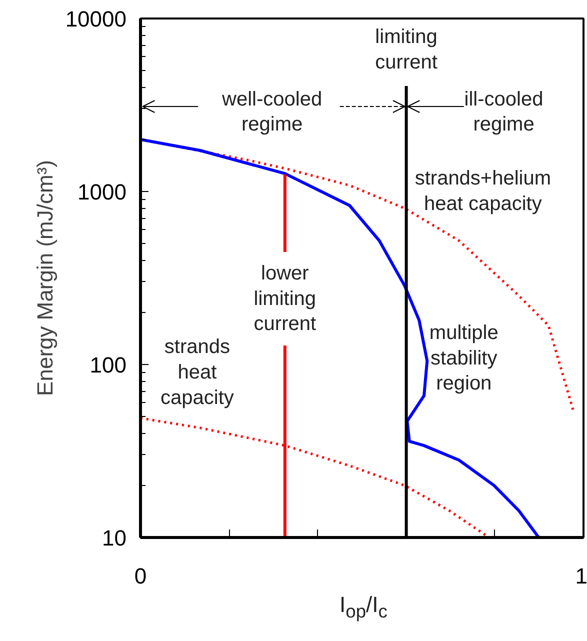  I want to click on annotation: strands+helium heat capacity, so click(483, 191).